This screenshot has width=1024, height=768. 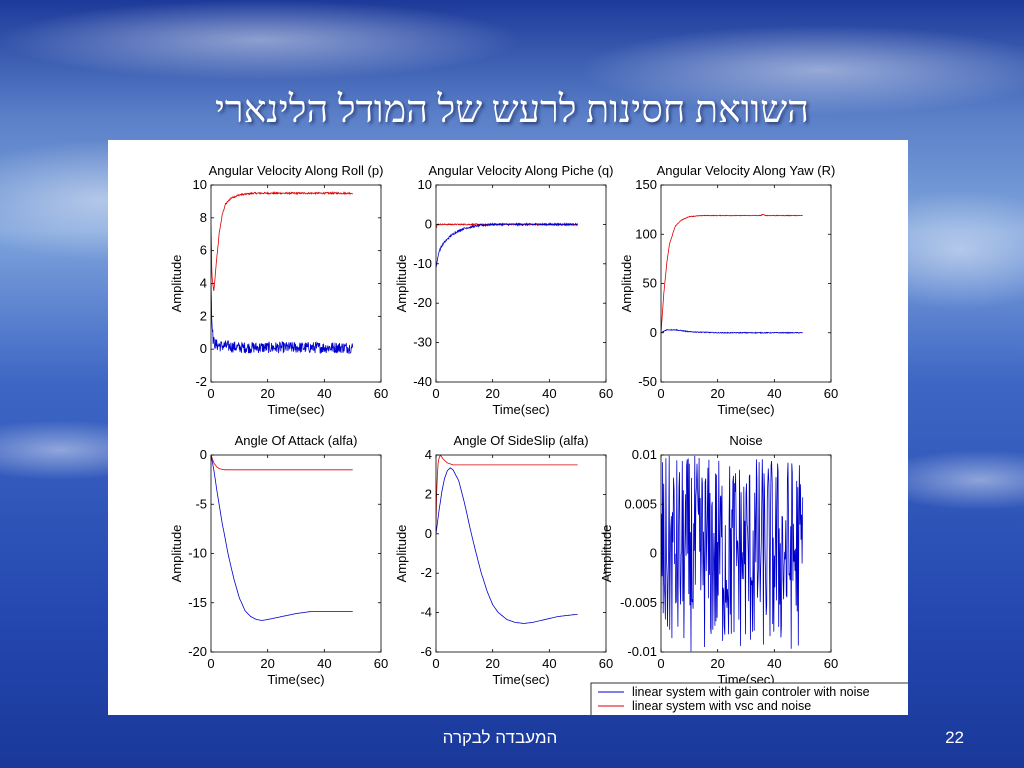 What do you see at coordinates (500, 737) in the screenshot?
I see `footer-text: המעבדה לבקרה` at bounding box center [500, 737].